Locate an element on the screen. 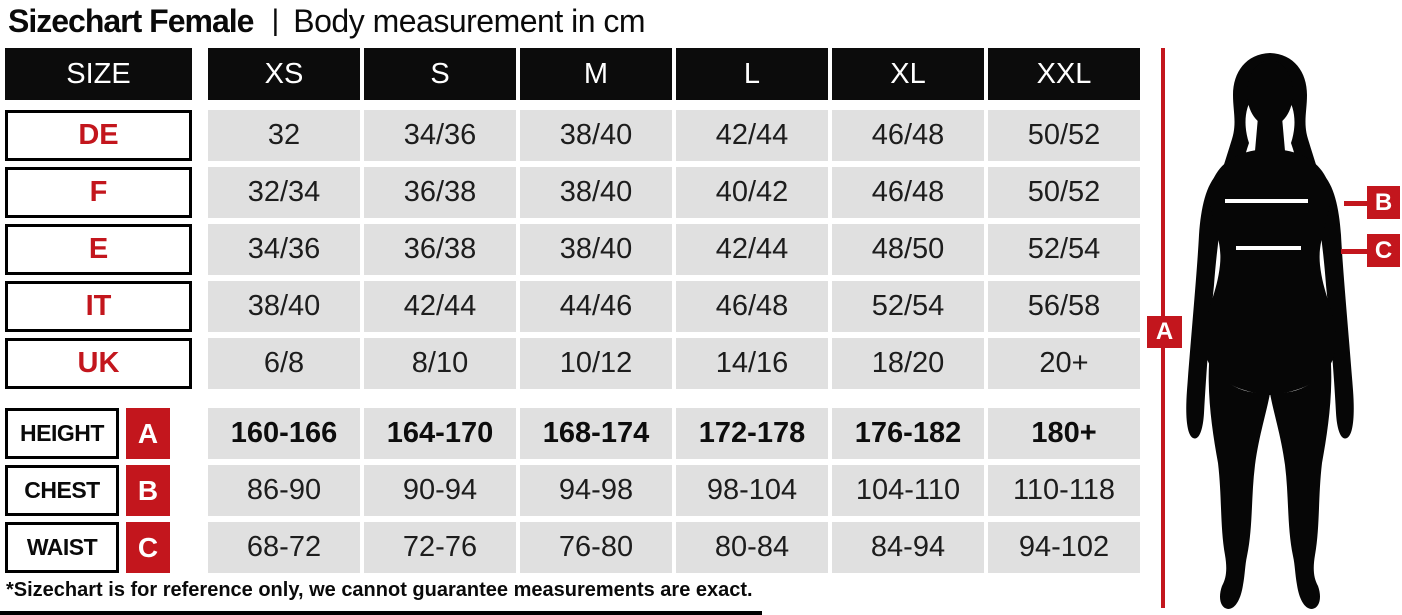 The height and width of the screenshot is (615, 1402). table-header-row: SIZE XS S M L XL XXL is located at coordinates (572, 74).